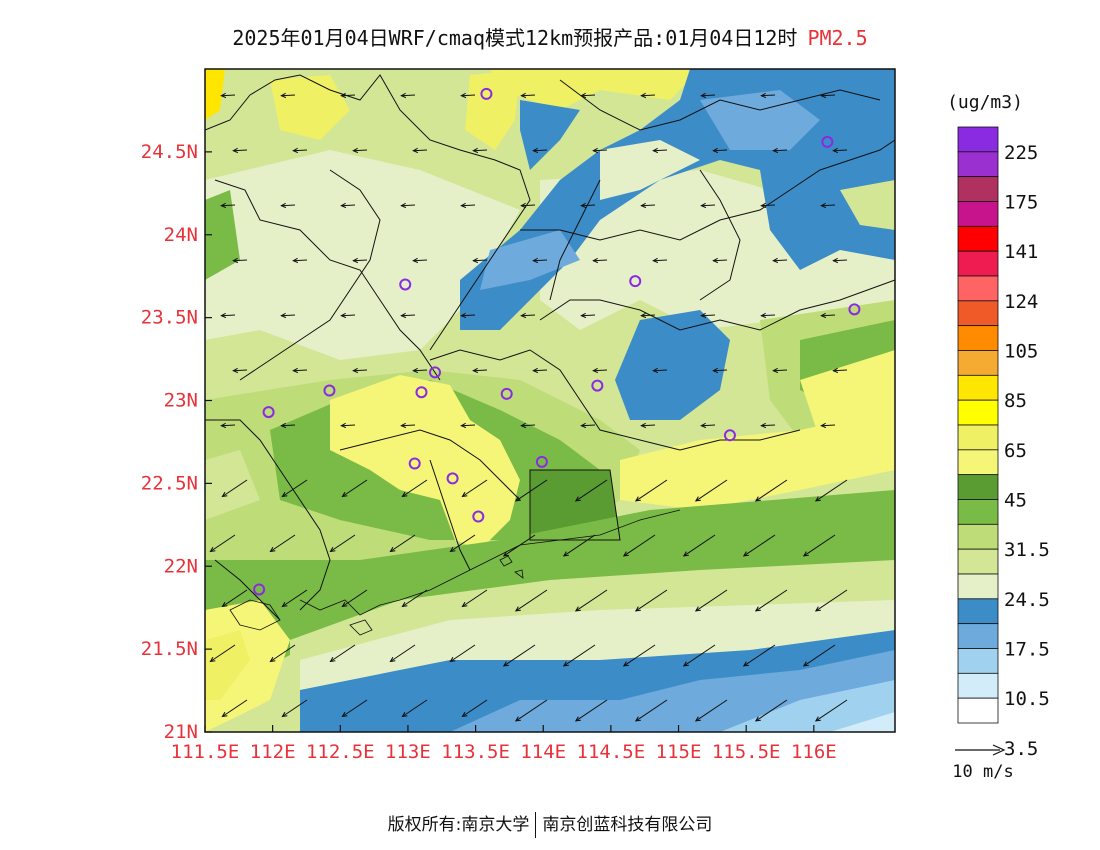  What do you see at coordinates (475, 752) in the screenshot?
I see `x-tick-label: 113.5E` at bounding box center [475, 752].